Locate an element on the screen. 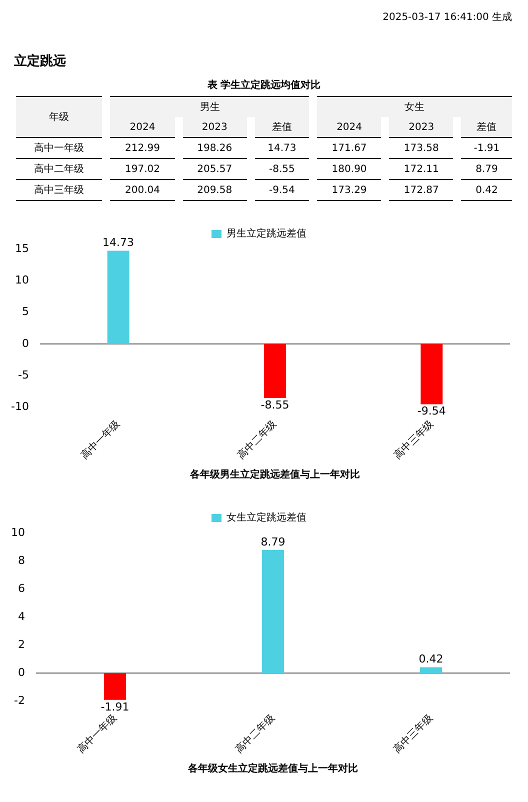 This screenshot has width=528, height=802. data-label: 172.87 is located at coordinates (421, 190).